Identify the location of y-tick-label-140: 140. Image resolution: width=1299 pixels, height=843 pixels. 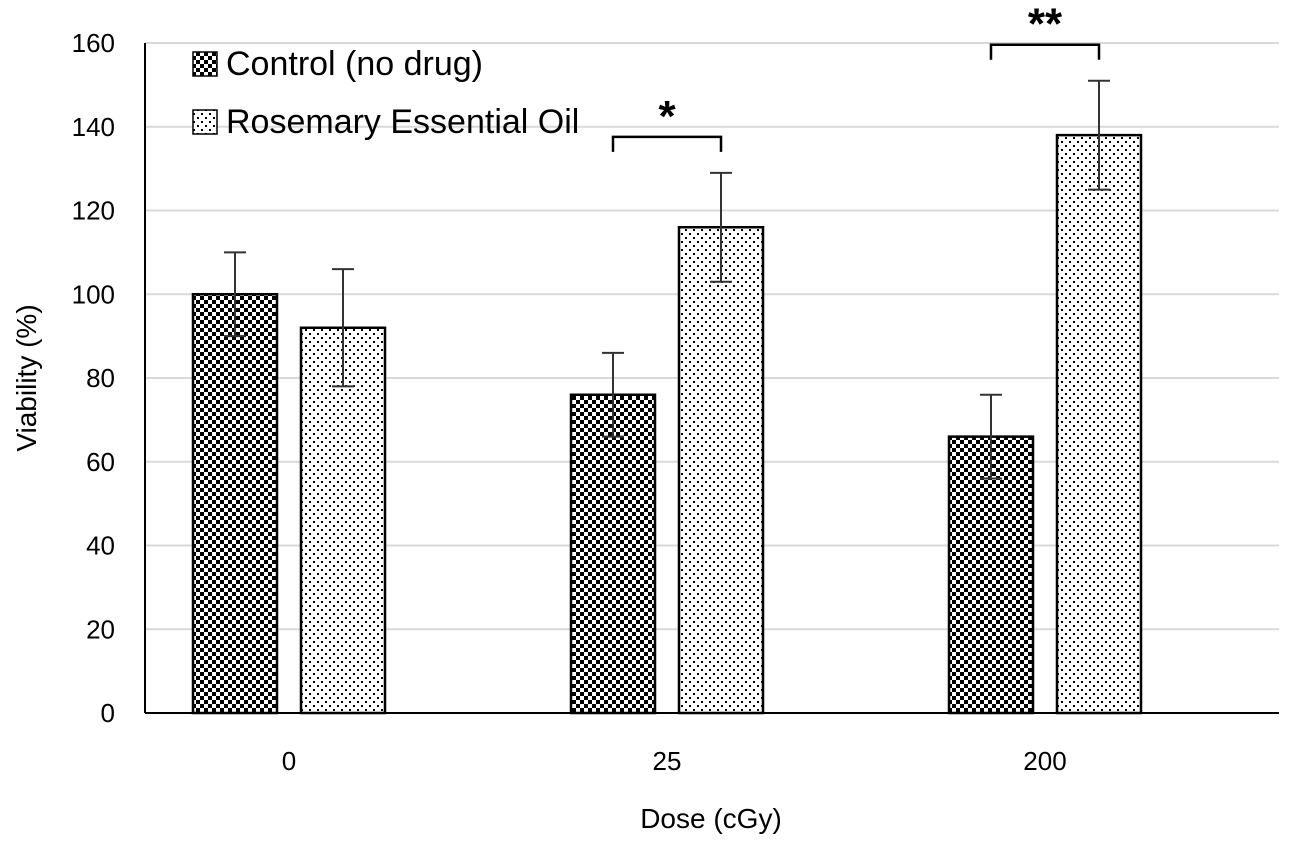
(93, 127).